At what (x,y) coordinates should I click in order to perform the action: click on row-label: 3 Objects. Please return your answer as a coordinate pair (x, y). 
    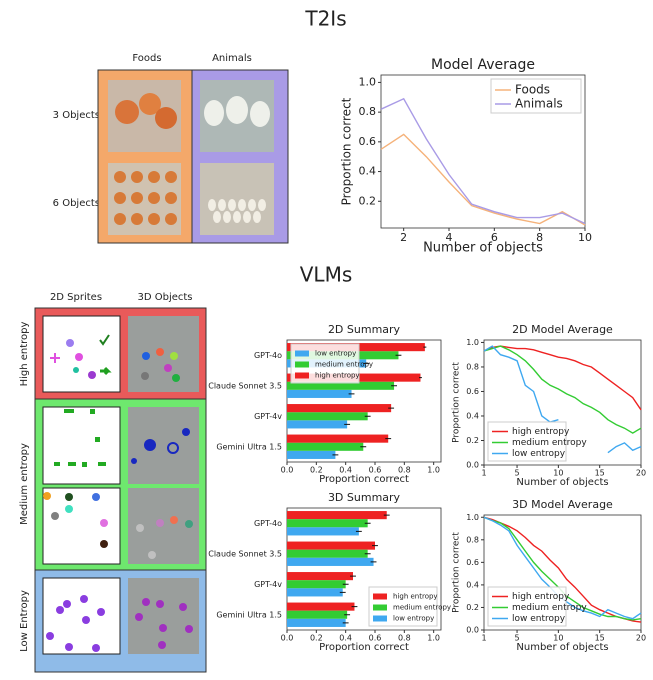
    Looking at the image, I should click on (76, 115).